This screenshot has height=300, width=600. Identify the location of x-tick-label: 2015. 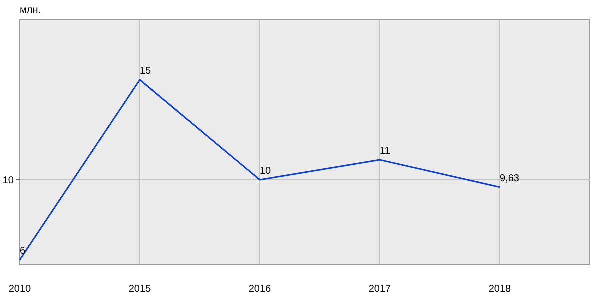
(140, 289).